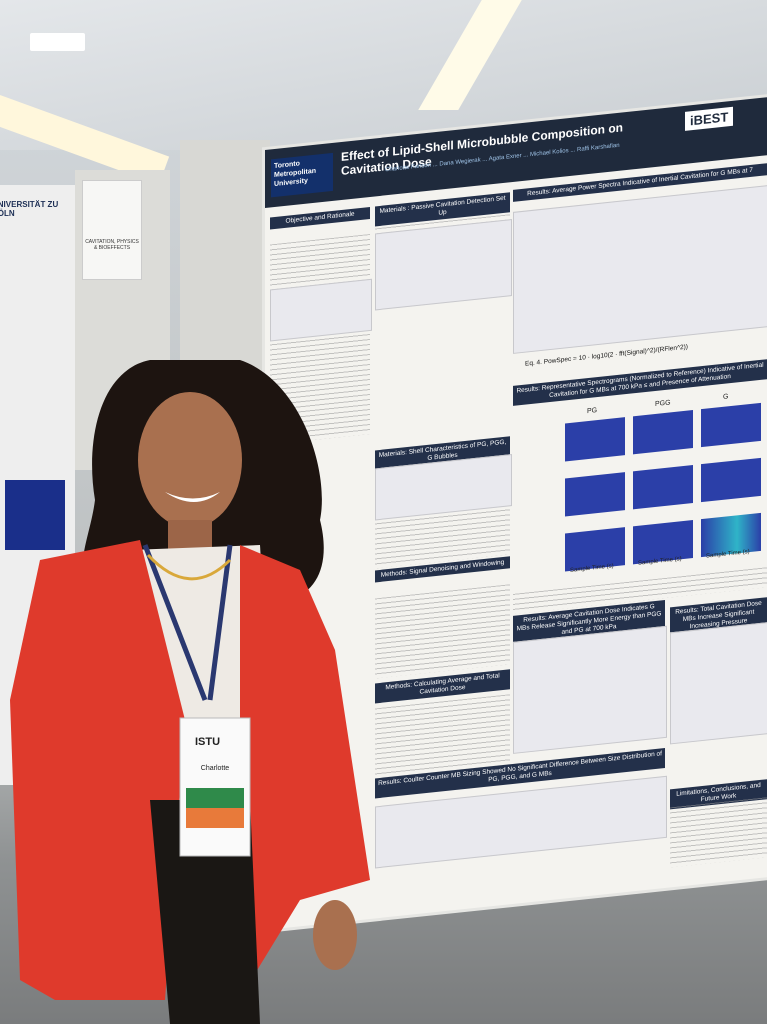  I want to click on banner: CAVITATION, PHYSICS & BIOEFFECTS, so click(112, 230).